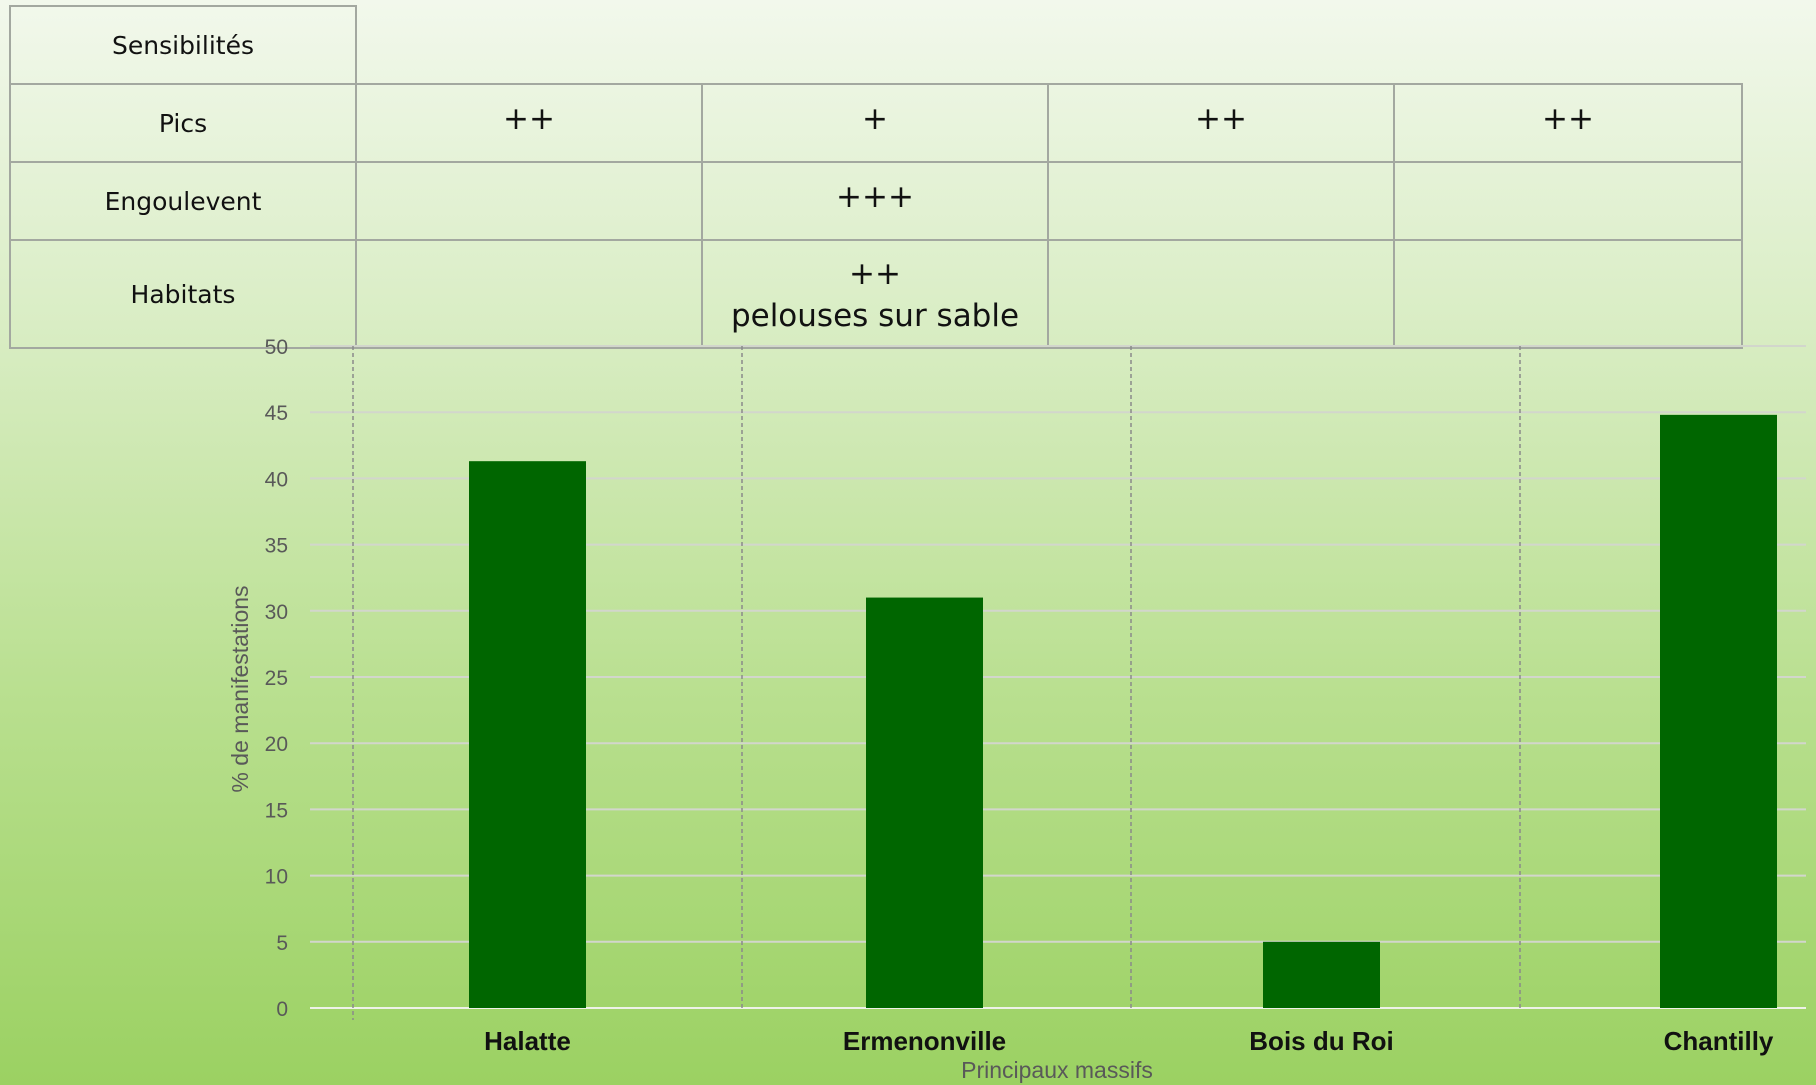 The height and width of the screenshot is (1085, 1816). What do you see at coordinates (924, 1041) in the screenshot?
I see `category-label: Ermenonville` at bounding box center [924, 1041].